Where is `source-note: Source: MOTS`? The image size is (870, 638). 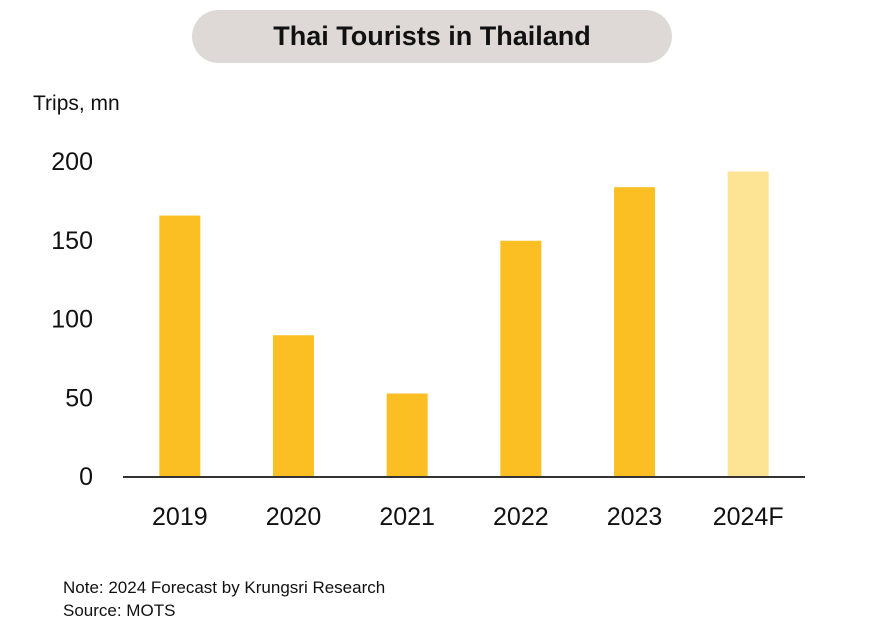 source-note: Source: MOTS is located at coordinates (119, 610).